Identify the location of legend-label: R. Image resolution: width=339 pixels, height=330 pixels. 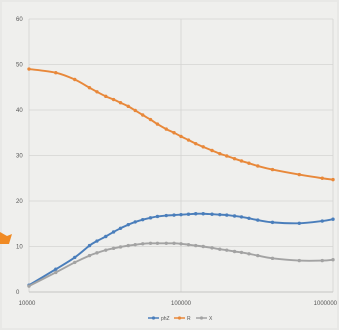
(189, 319).